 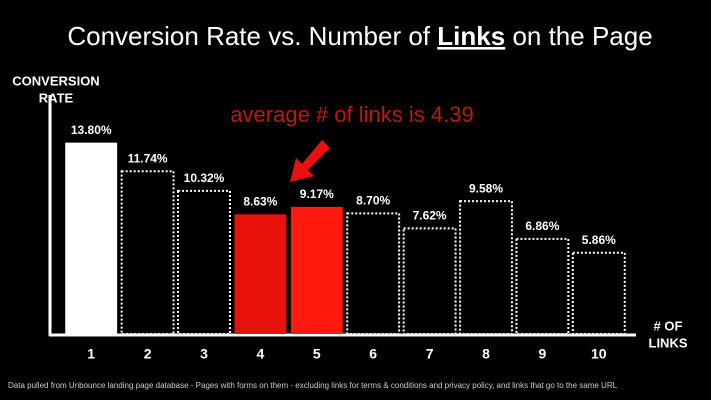 What do you see at coordinates (471, 36) in the screenshot?
I see `title-emphasis: Links` at bounding box center [471, 36].